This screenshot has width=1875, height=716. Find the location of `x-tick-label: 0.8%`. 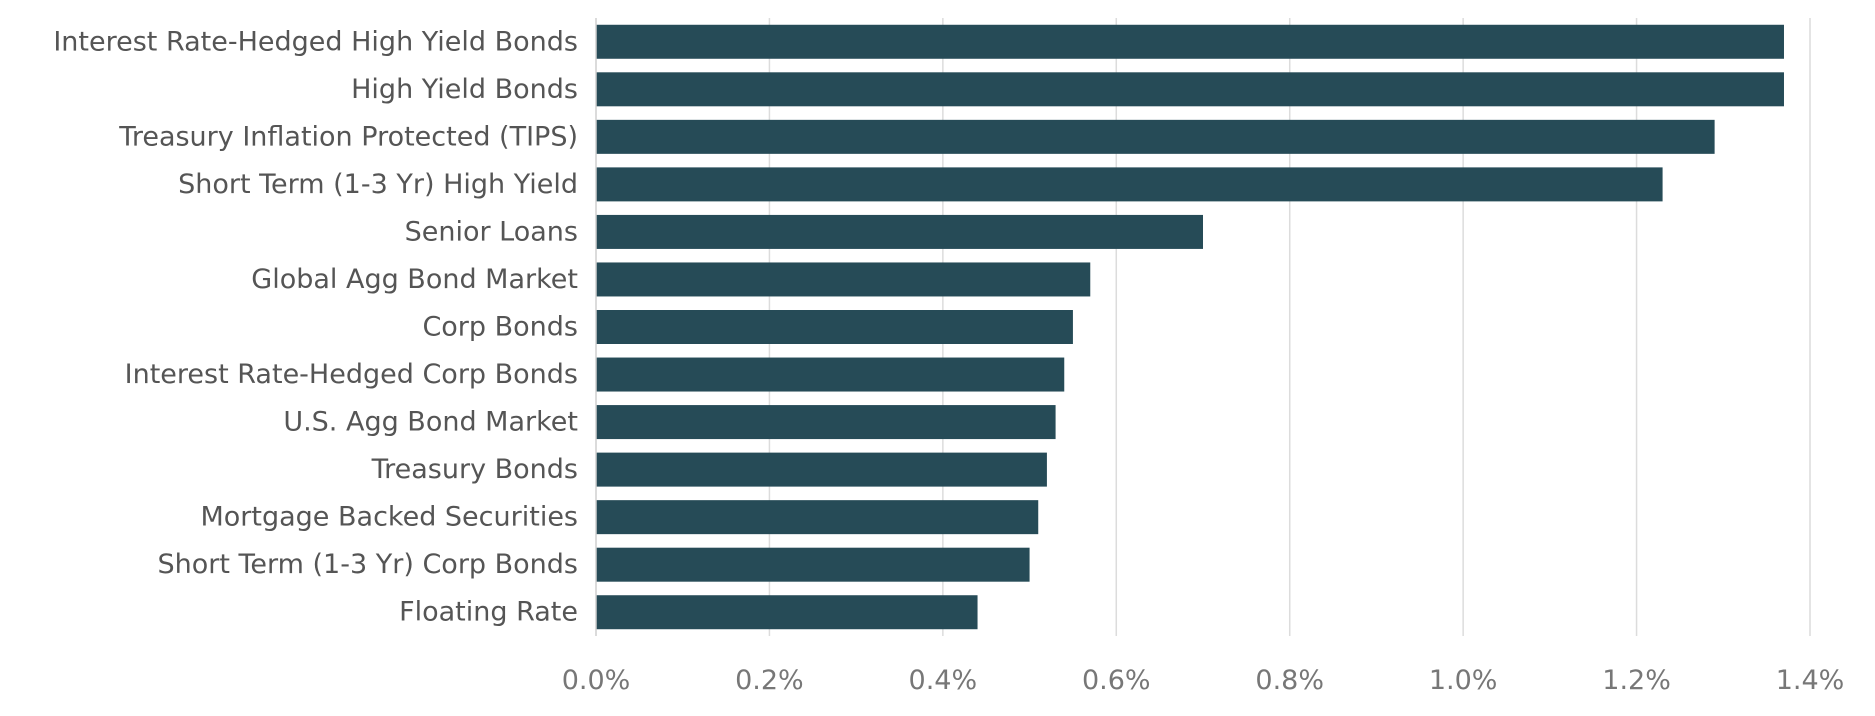

x-tick-label: 0.8% is located at coordinates (1289, 680).